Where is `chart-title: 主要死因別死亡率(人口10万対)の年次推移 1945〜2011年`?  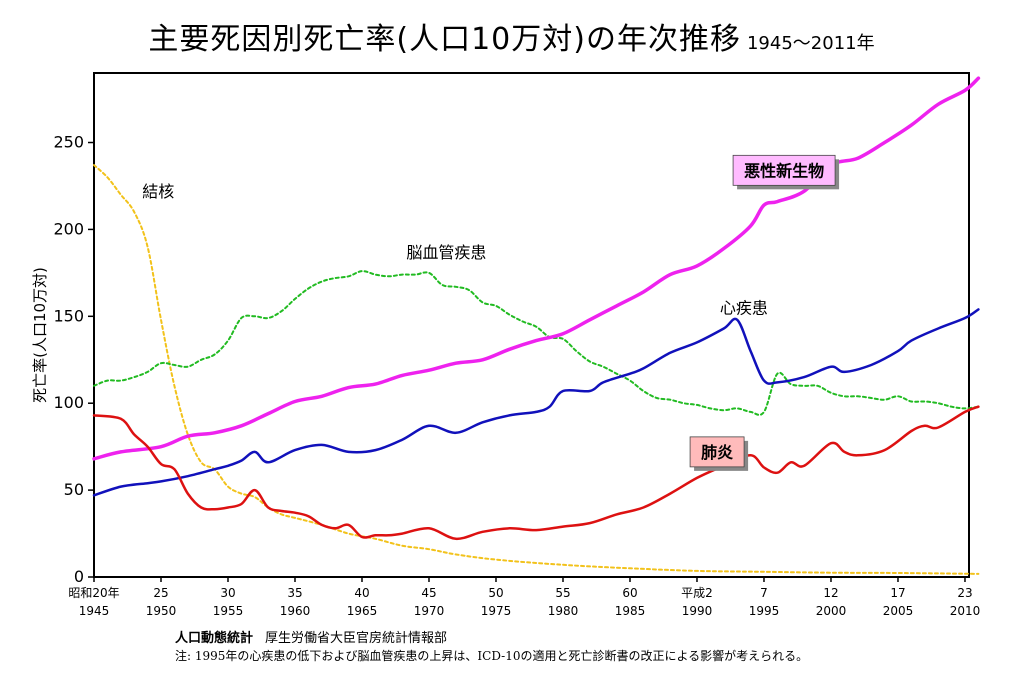 chart-title: 主要死因別死亡率(人口10万対)の年次推移 1945〜2011年 is located at coordinates (511, 36).